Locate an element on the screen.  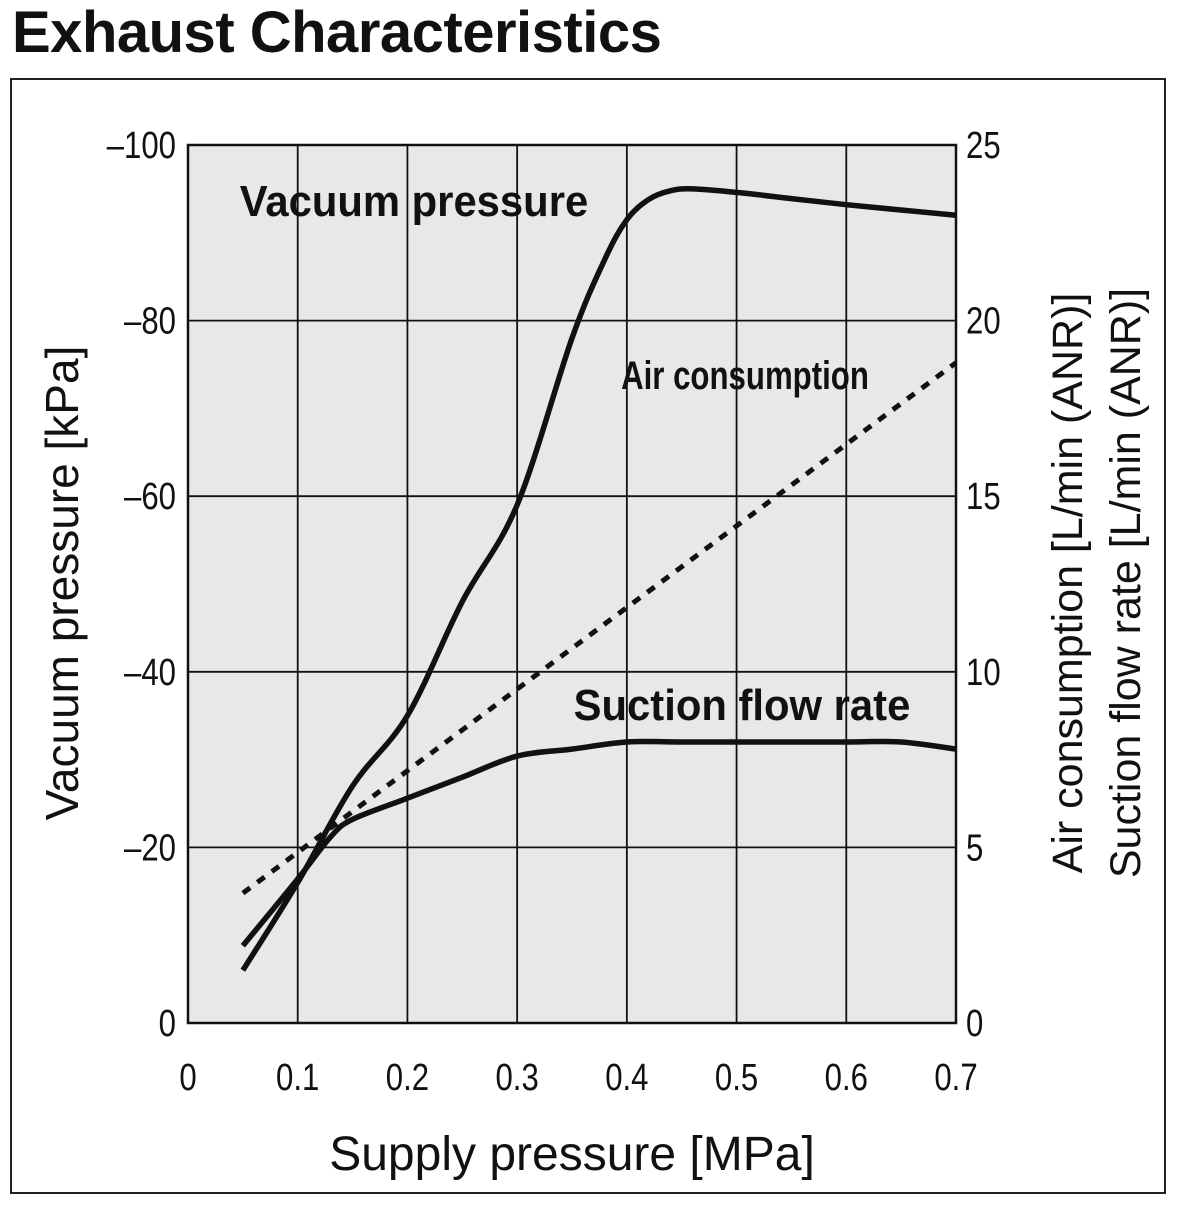
y-left-axis-label: Vacuum pressure [kPa] is located at coordinates (62, 583).